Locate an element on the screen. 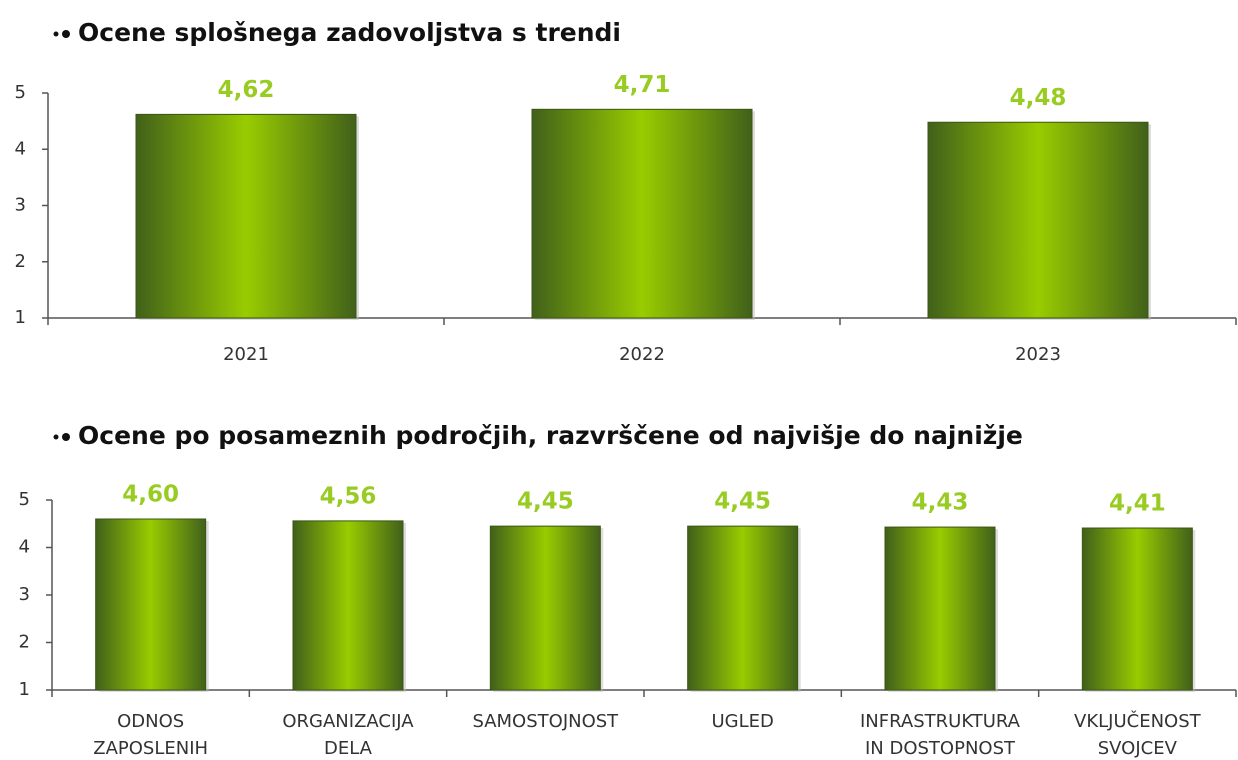  x-tick-label: ZAPOSLENIH is located at coordinates (150, 748).